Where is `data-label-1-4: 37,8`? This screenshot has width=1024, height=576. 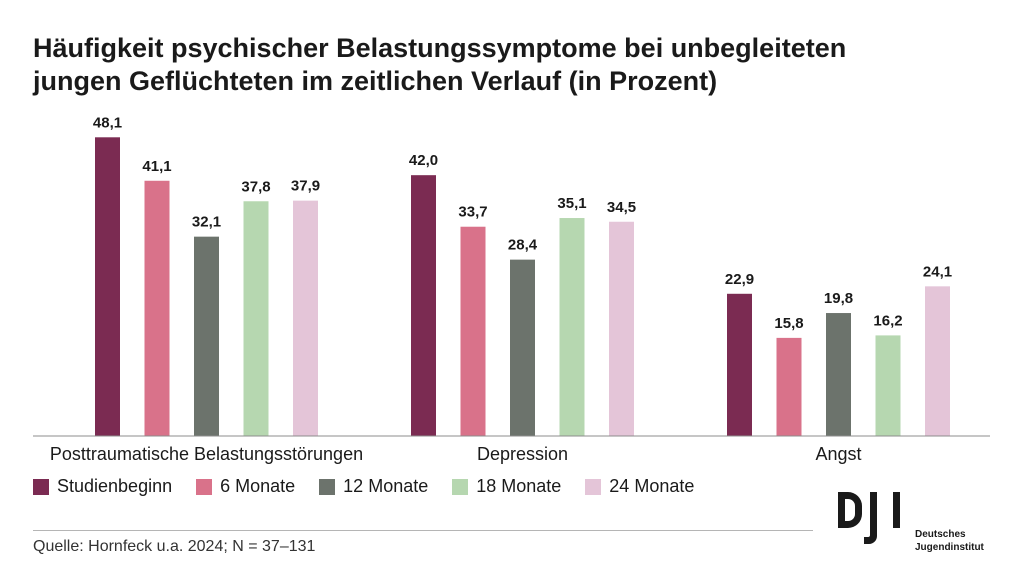 data-label-1-4: 37,8 is located at coordinates (255, 186).